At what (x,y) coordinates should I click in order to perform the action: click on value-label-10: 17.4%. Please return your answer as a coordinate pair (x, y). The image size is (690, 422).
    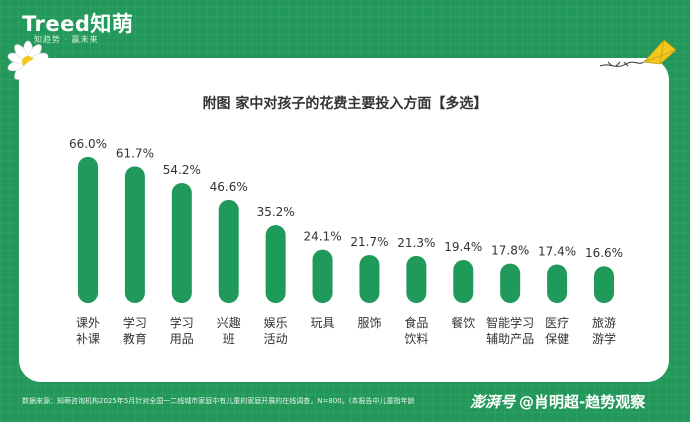
    Looking at the image, I should click on (557, 251).